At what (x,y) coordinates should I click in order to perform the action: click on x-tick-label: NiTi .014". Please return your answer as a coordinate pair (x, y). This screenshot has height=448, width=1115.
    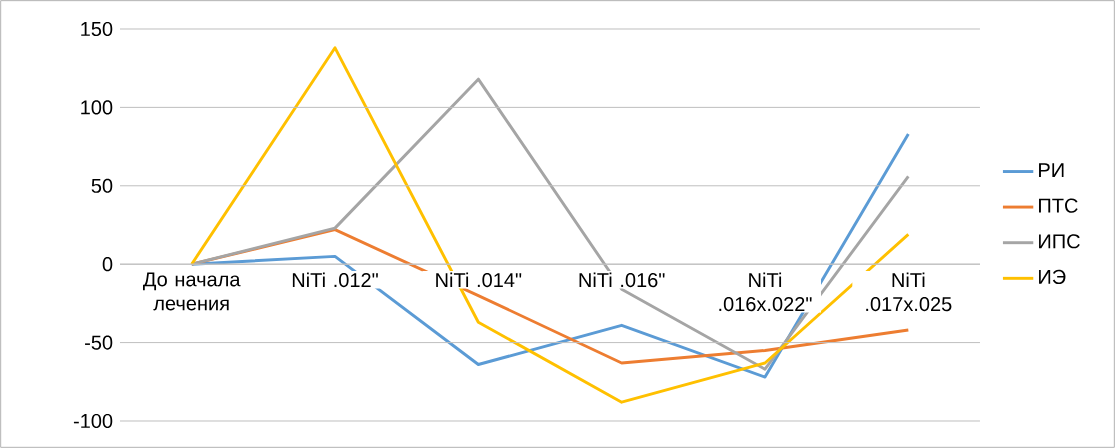
    Looking at the image, I should click on (479, 280).